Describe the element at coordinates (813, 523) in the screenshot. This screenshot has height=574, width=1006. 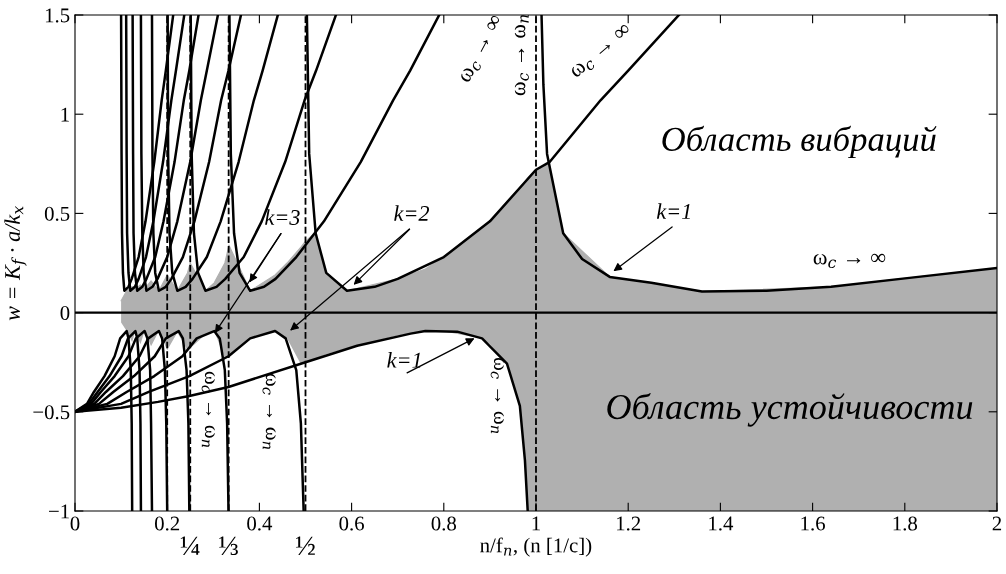
I see `x-tick-label: 1.6` at that location.